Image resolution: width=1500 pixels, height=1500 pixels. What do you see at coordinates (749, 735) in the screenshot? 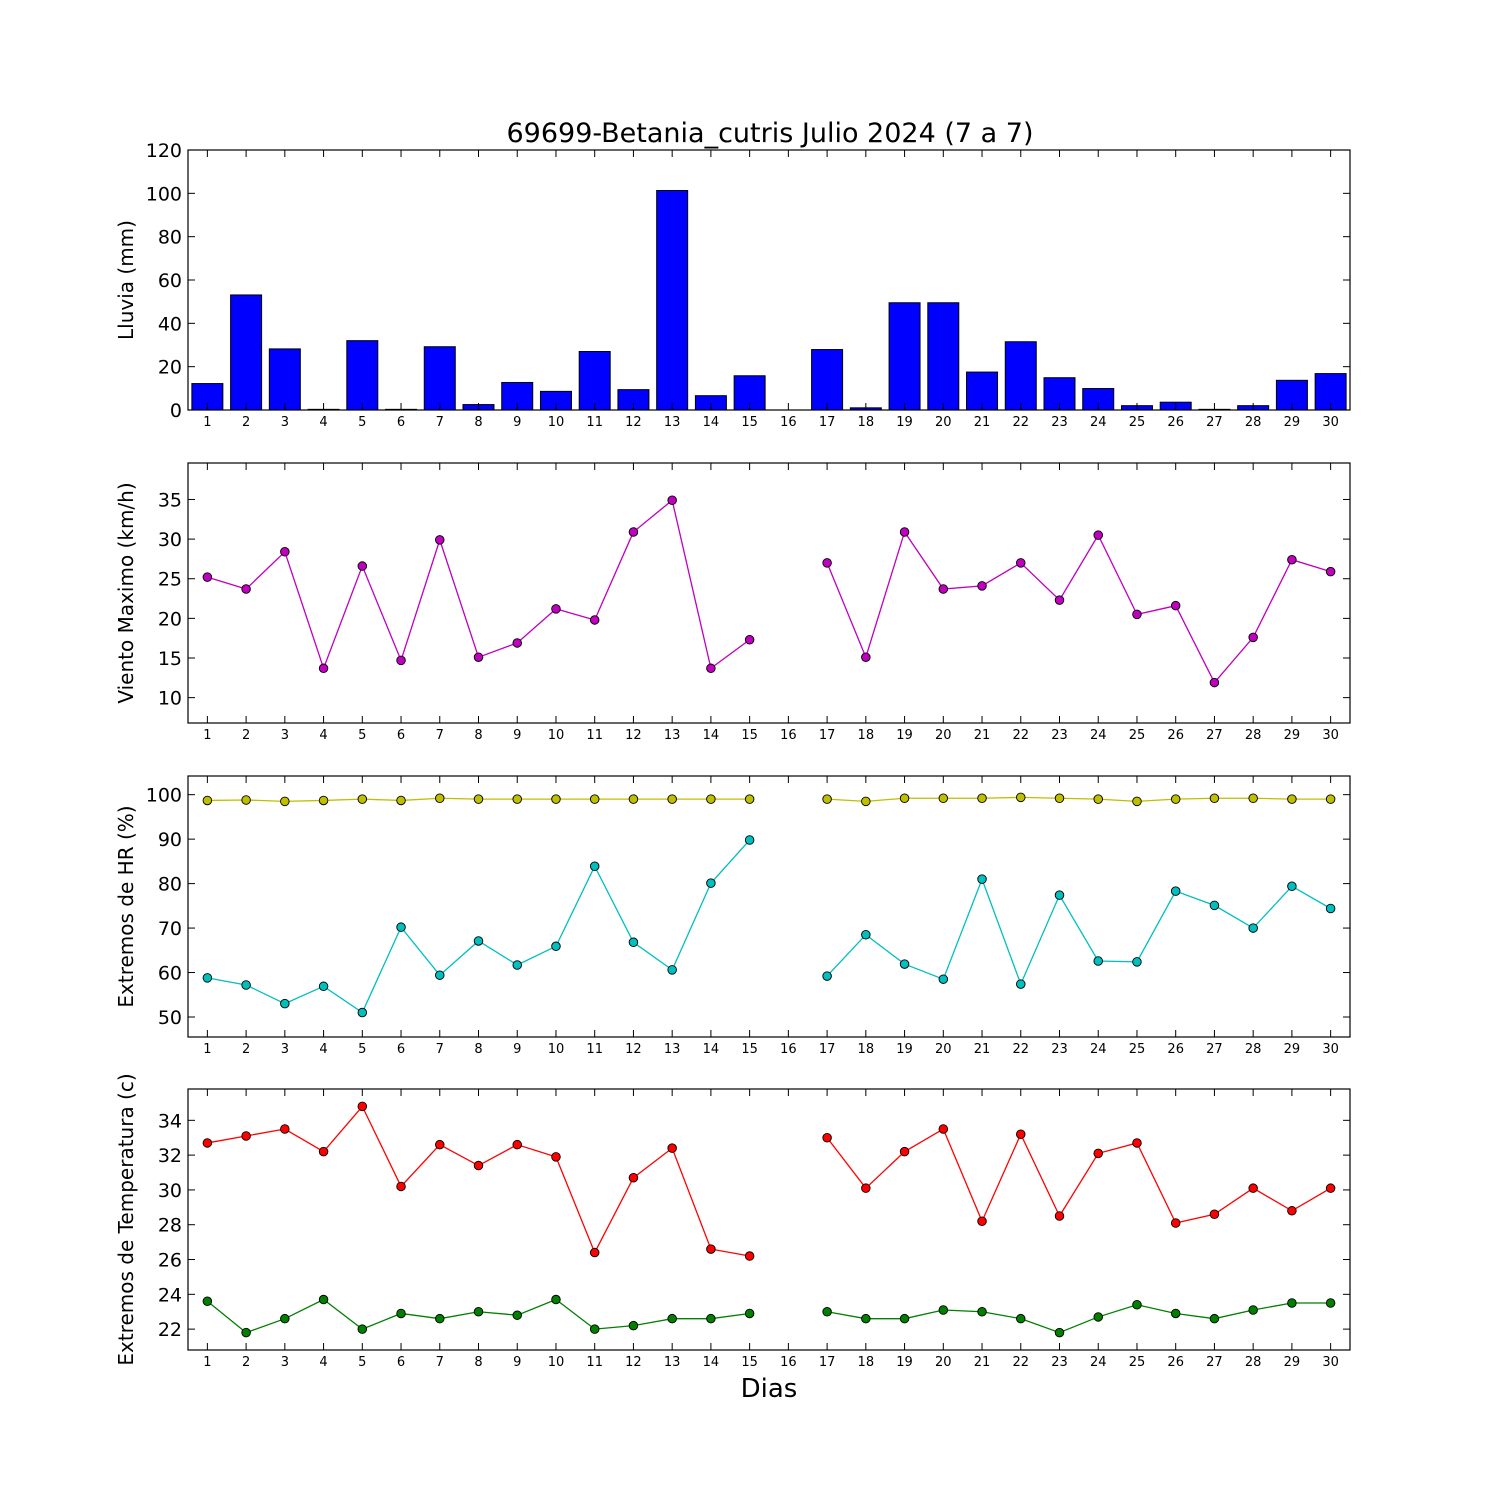
I see `x-tick-label: 15` at bounding box center [749, 735].